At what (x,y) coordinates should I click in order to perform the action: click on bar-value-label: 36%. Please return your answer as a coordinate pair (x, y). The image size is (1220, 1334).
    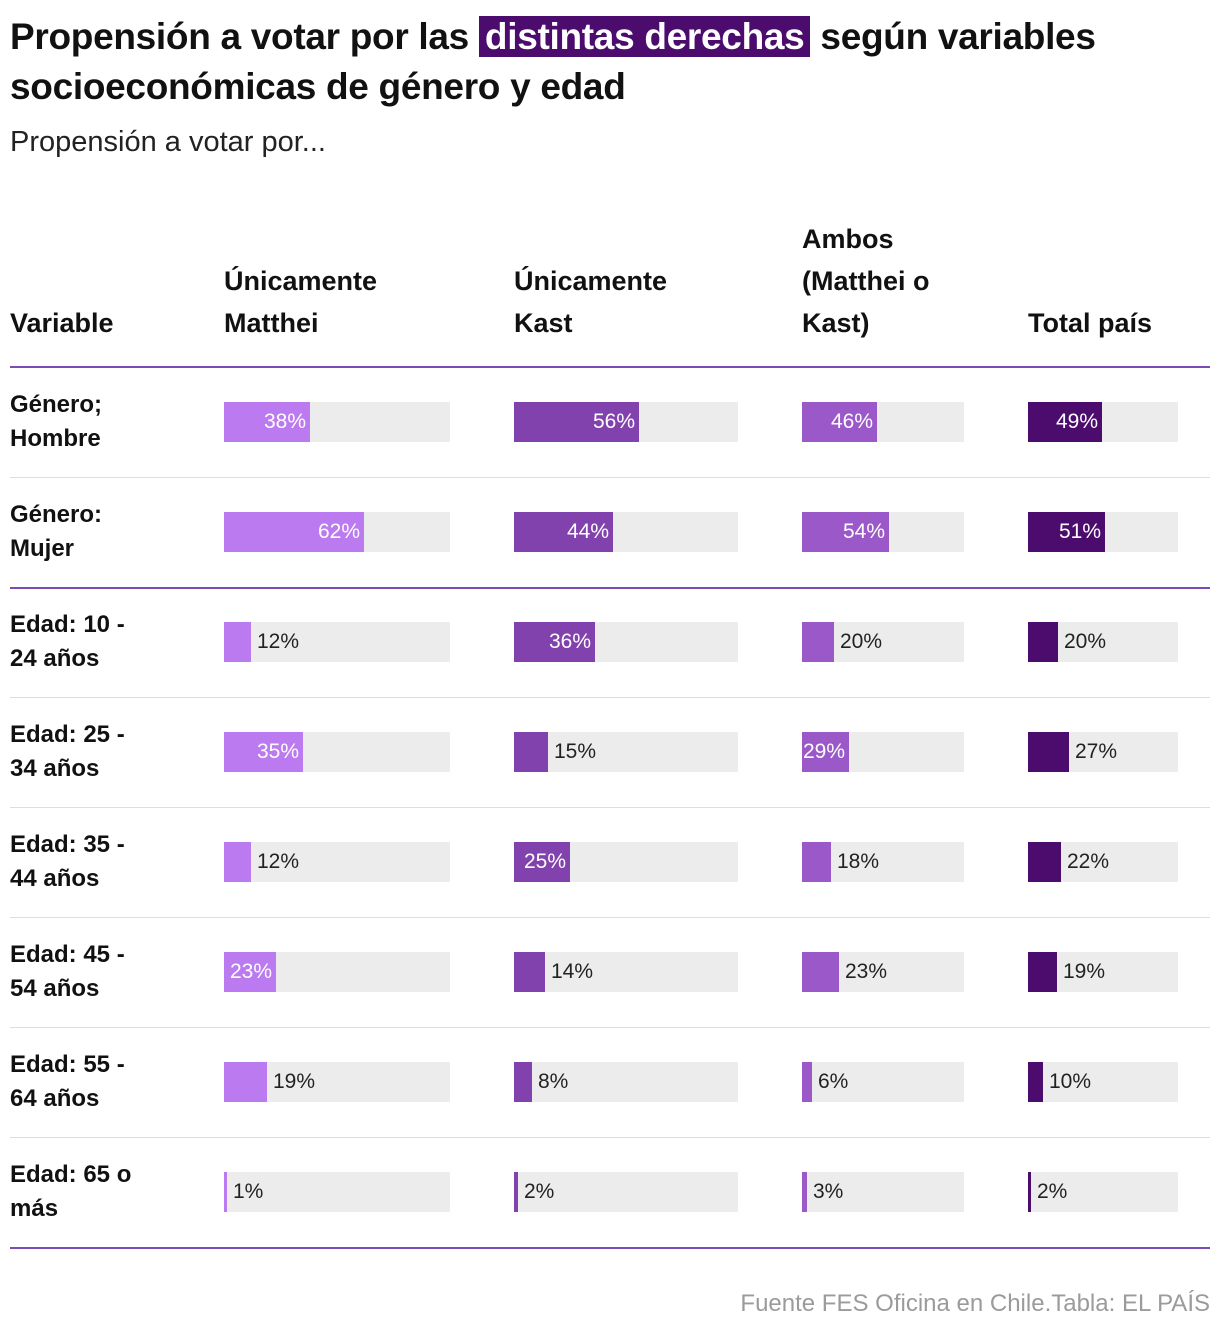
    Looking at the image, I should click on (569, 641).